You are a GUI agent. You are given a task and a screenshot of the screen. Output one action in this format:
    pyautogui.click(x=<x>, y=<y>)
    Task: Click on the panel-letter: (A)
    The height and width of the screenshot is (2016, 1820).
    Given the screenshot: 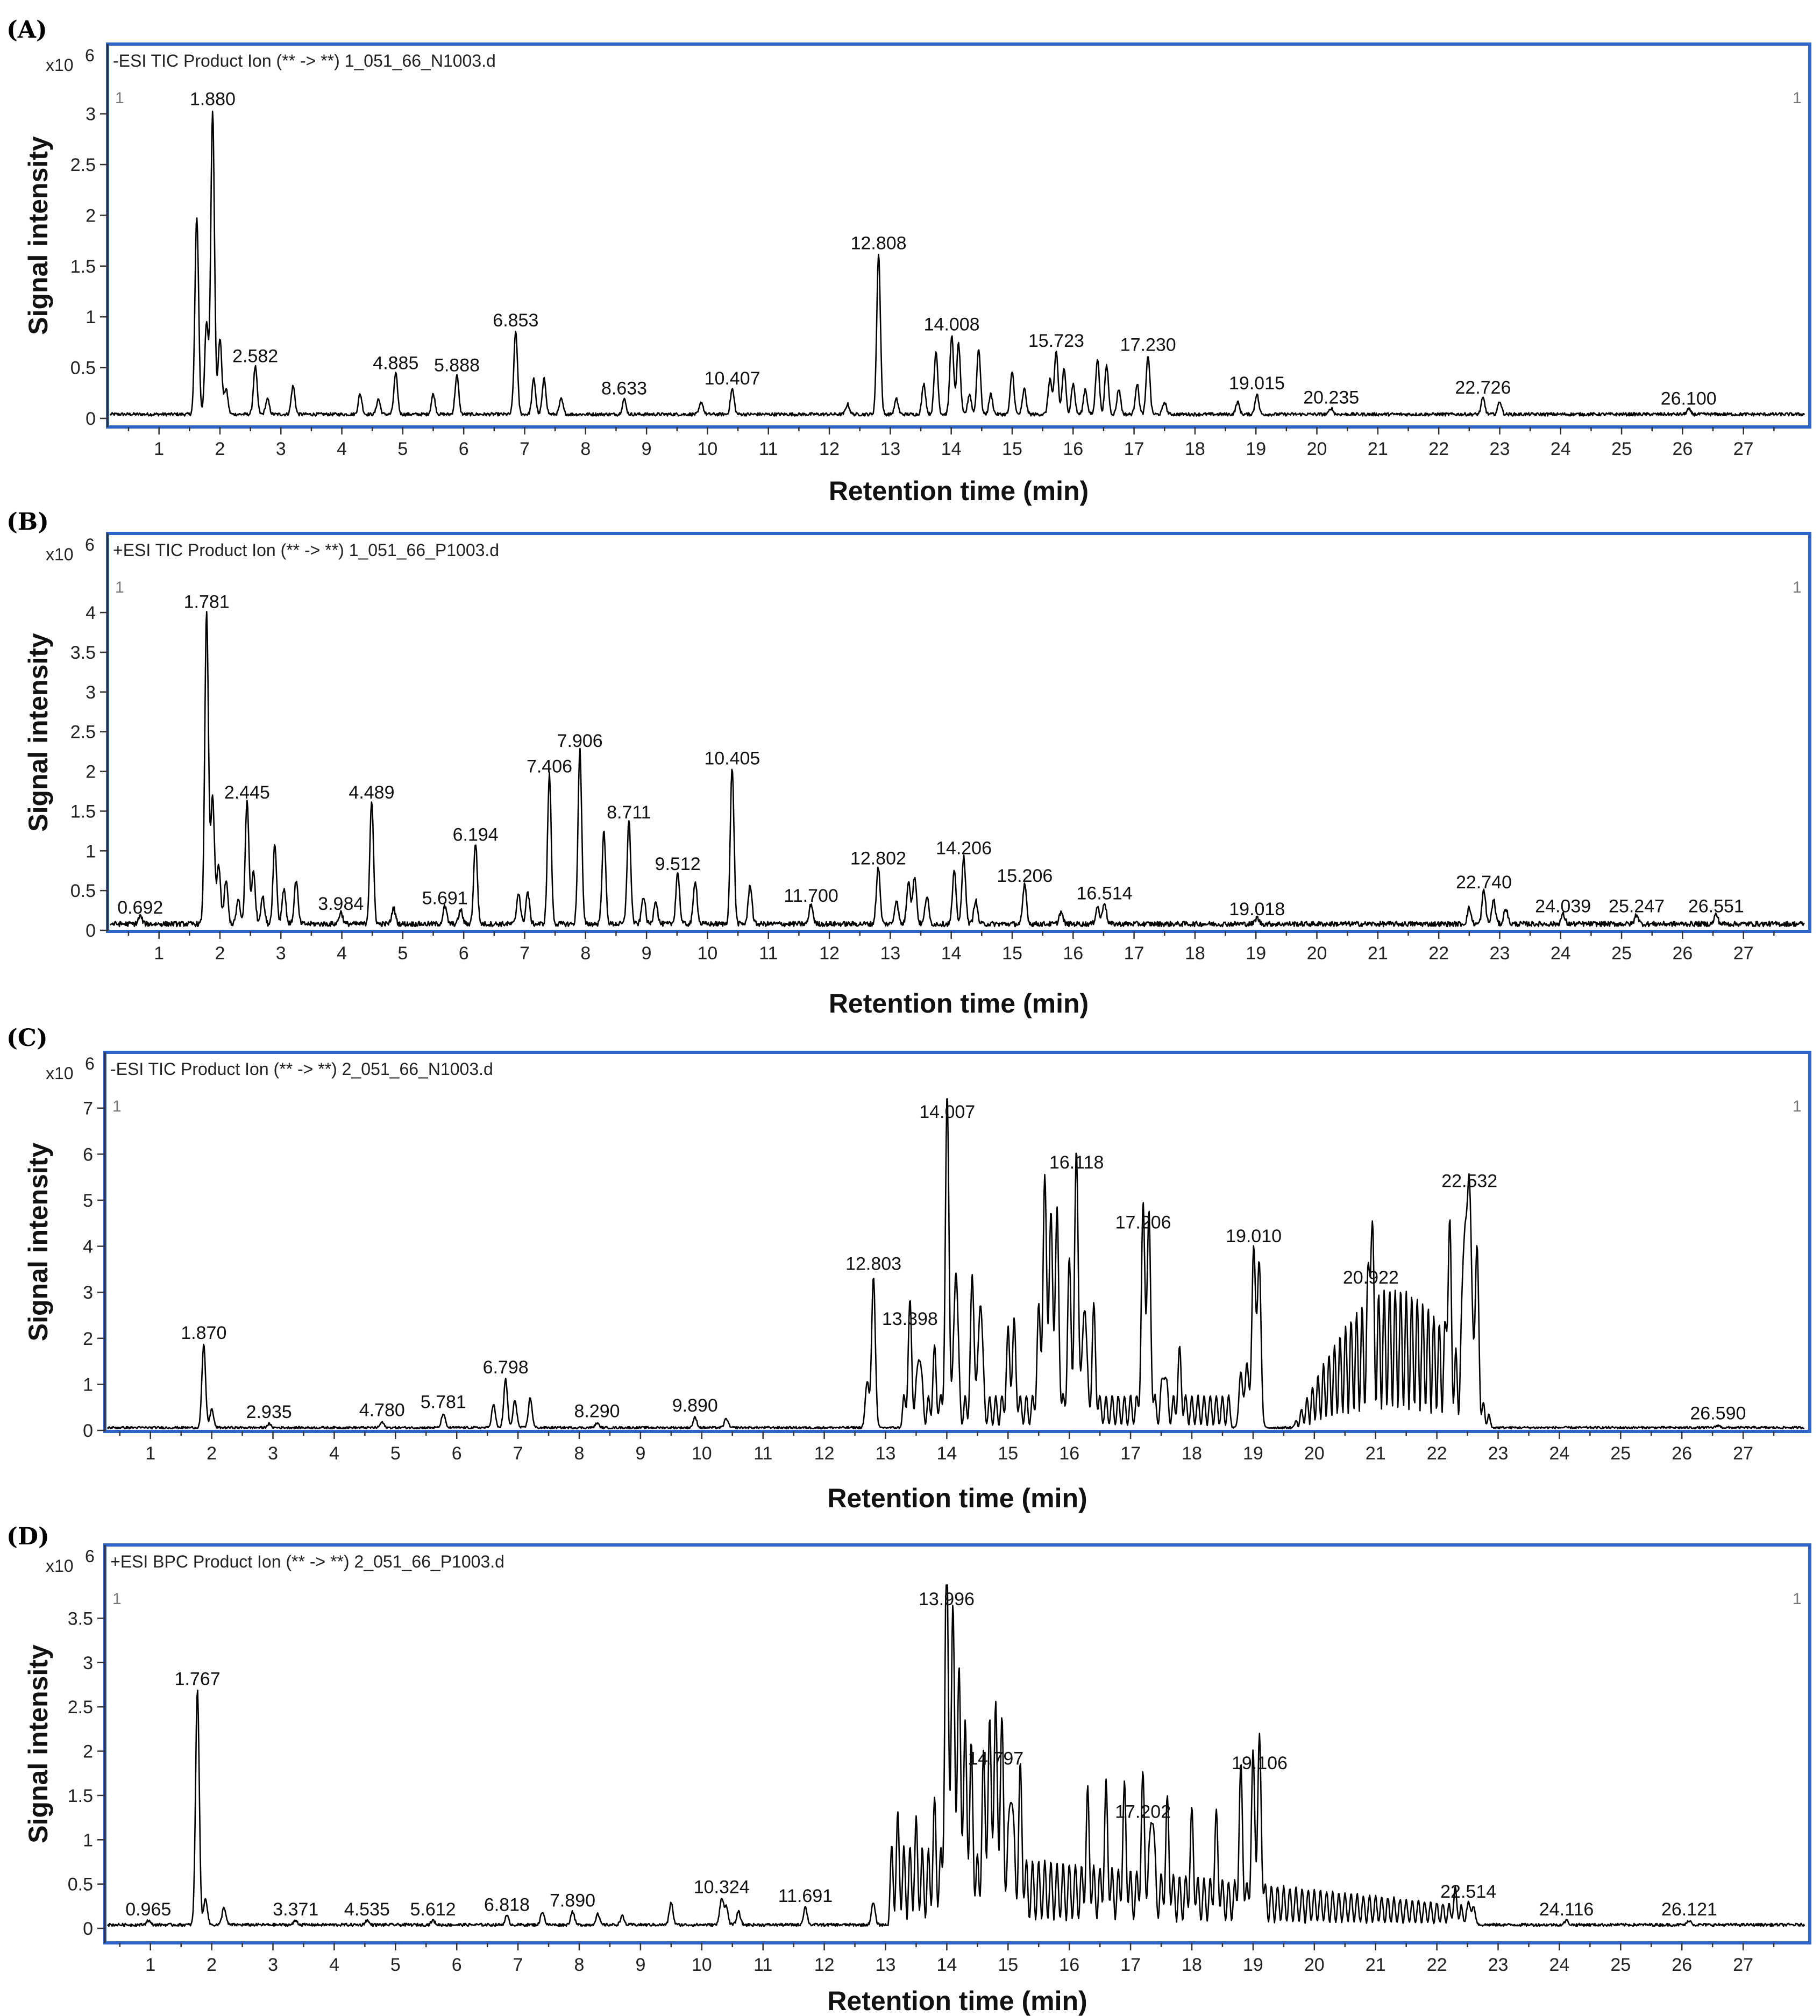 What is the action you would take?
    pyautogui.click(x=27, y=30)
    